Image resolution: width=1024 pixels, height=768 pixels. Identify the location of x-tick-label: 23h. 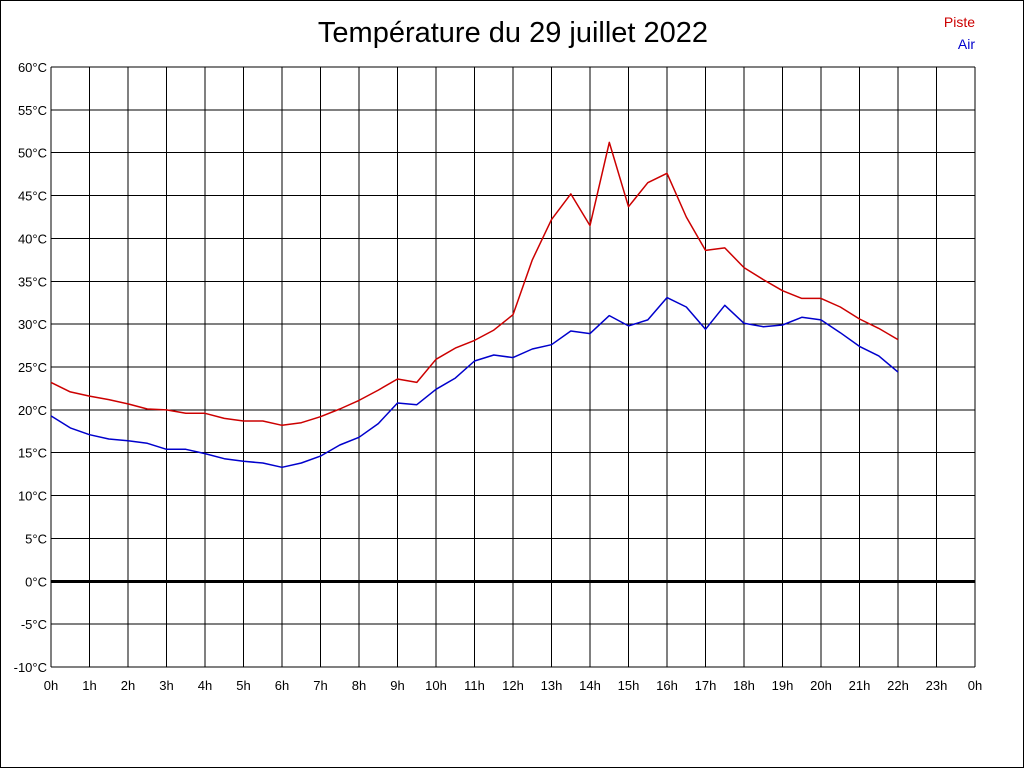
(937, 685).